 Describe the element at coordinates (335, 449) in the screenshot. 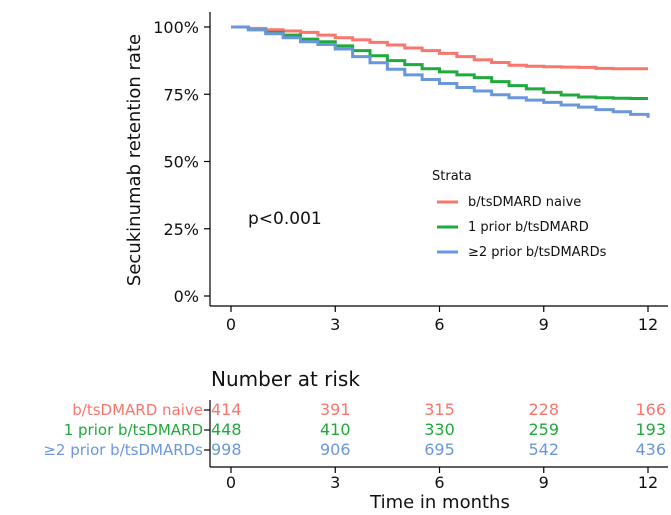

I see `risk-count: 906` at that location.